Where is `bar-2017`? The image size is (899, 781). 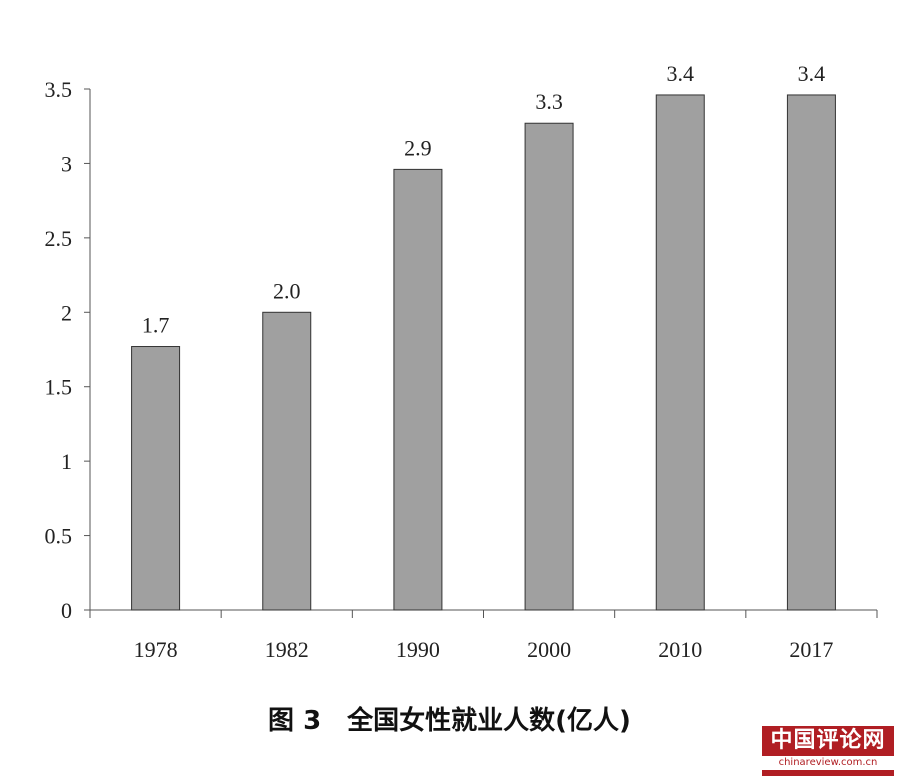 bar-2017 is located at coordinates (811, 352).